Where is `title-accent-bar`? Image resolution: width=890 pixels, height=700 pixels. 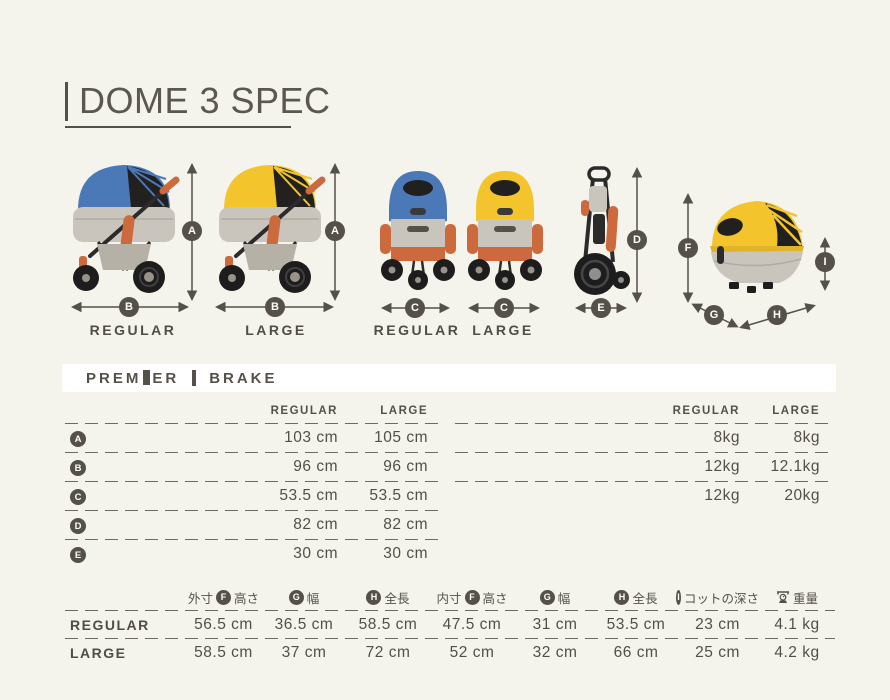
title-accent-bar is located at coordinates (66, 101).